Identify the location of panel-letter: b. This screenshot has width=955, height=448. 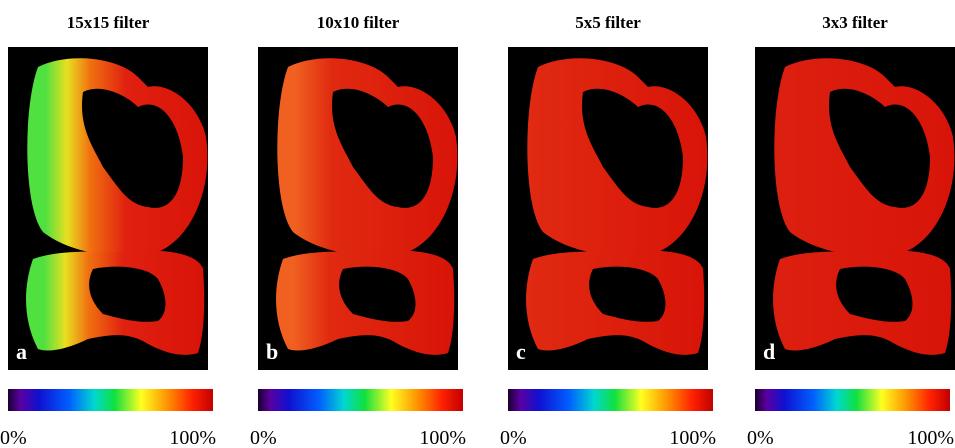
(272, 351).